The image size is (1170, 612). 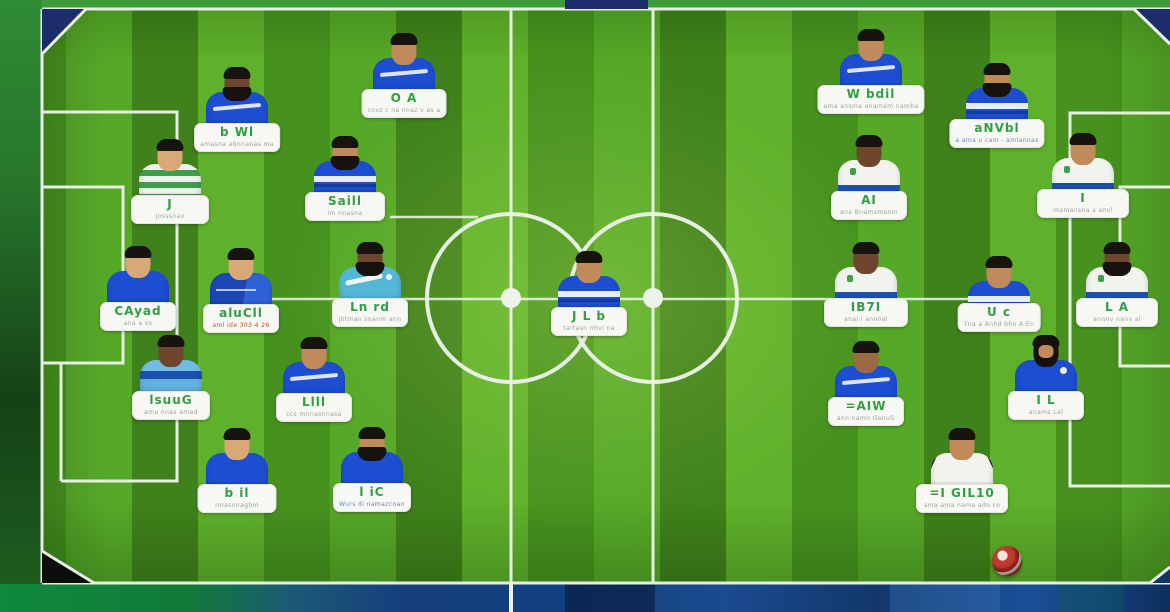 I want to click on player-name: IB7I, so click(x=866, y=307).